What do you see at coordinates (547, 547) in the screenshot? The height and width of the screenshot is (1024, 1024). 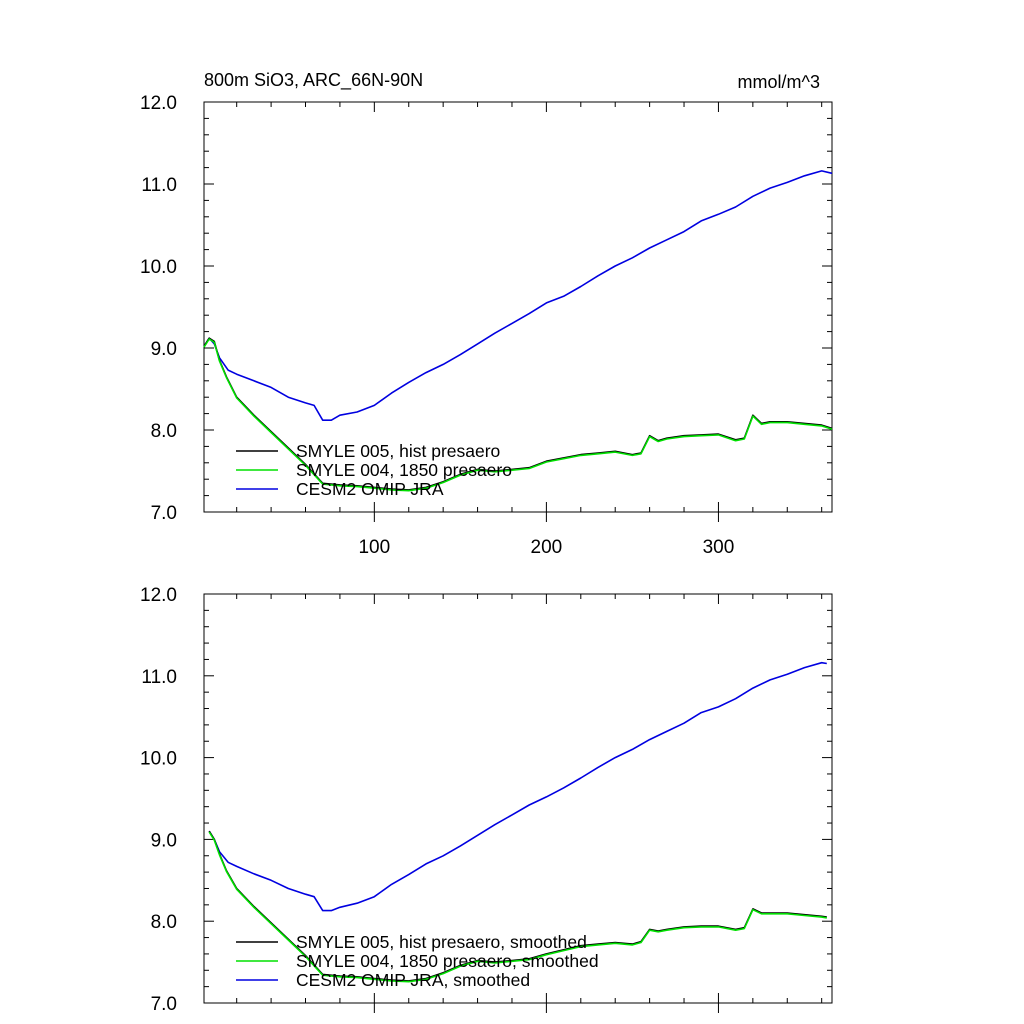 I see `x-tick-label: 200` at bounding box center [547, 547].